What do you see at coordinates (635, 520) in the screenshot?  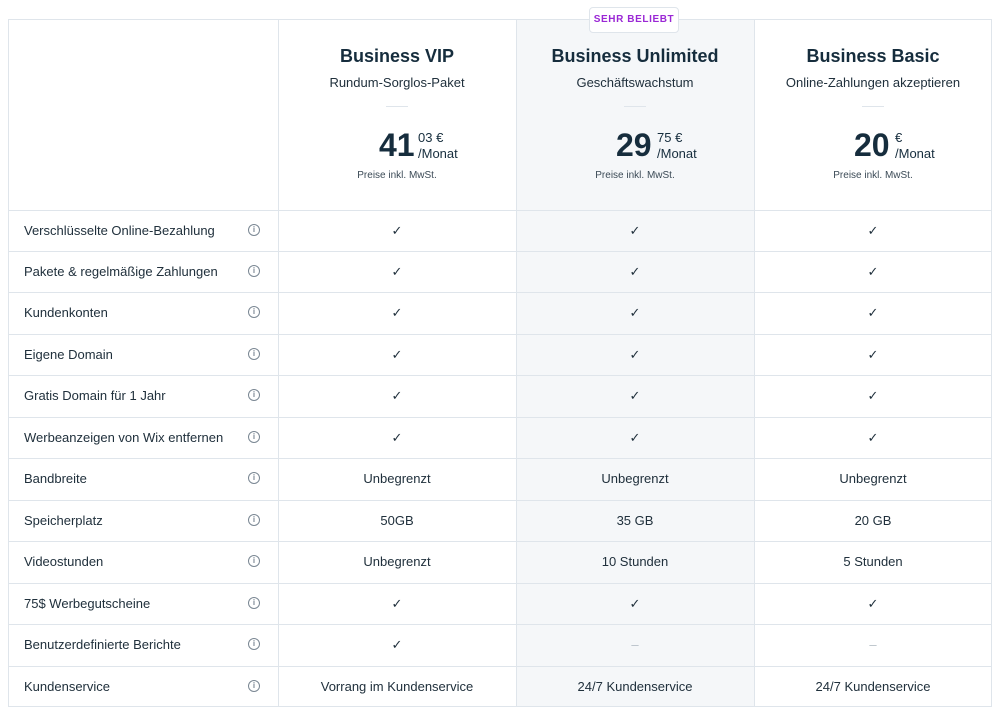 I see `feature-value-unlimited: 35 GB` at bounding box center [635, 520].